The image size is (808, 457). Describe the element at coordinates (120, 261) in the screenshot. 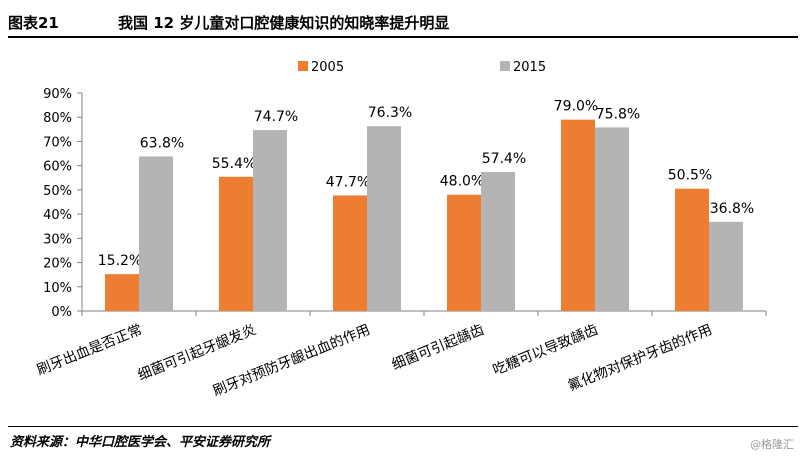

I see `data-label-2005: 15.2%` at that location.